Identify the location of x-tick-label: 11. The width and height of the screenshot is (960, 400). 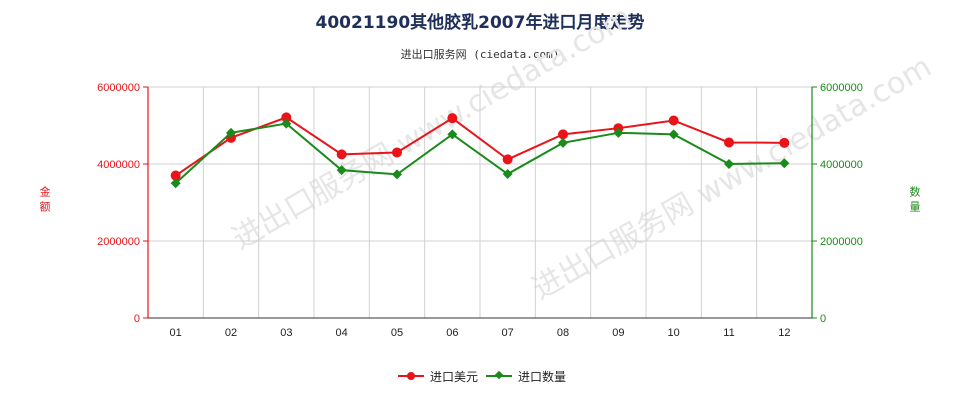
(728, 333).